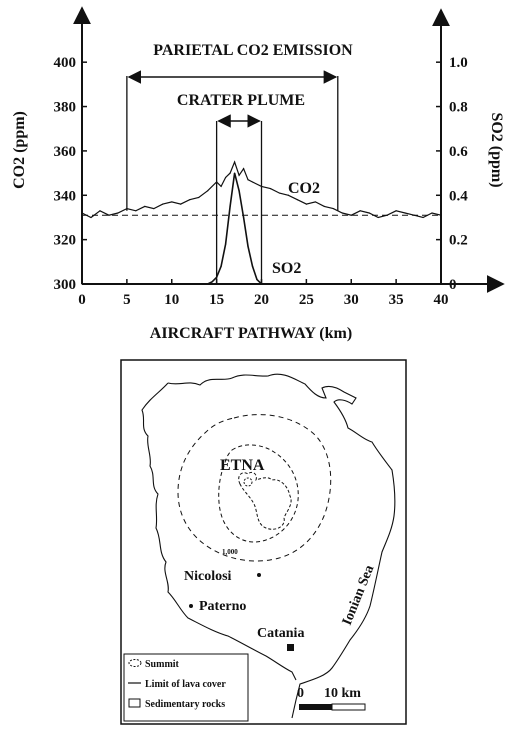  I want to click on x-tick-label: 25, so click(306, 300).